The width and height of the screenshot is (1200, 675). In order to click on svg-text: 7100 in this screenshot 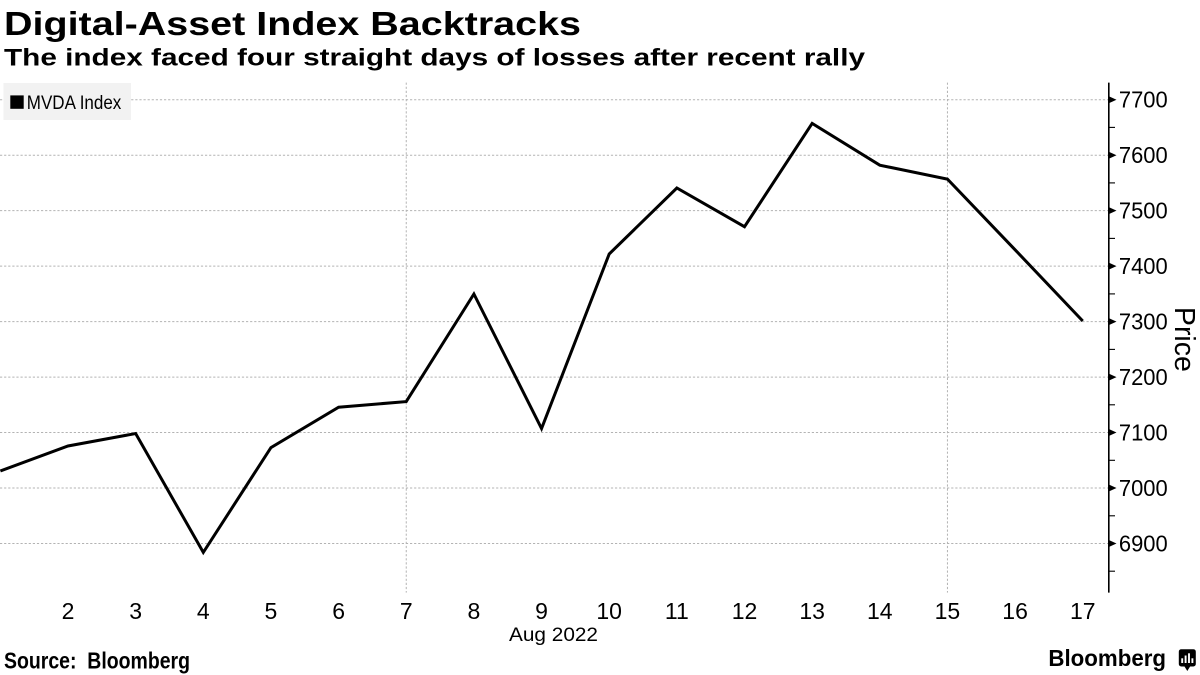, I will do `click(1143, 433)`.